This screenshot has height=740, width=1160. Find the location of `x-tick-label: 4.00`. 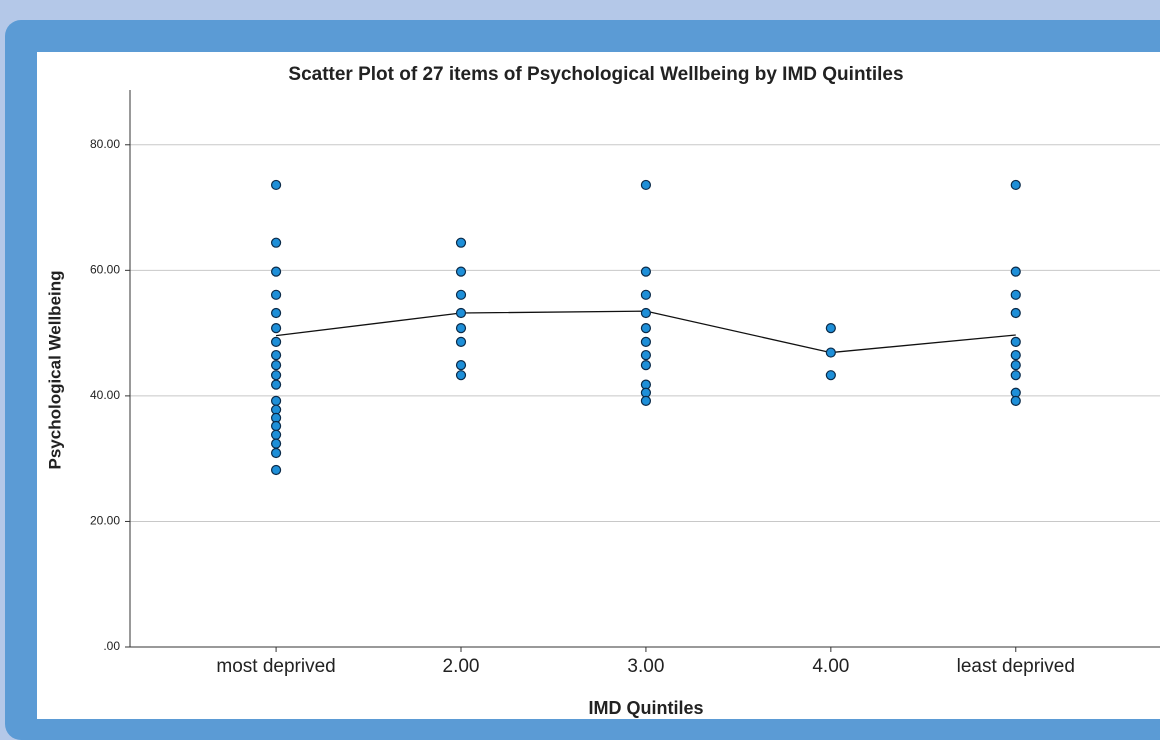

x-tick-label: 4.00 is located at coordinates (830, 666).